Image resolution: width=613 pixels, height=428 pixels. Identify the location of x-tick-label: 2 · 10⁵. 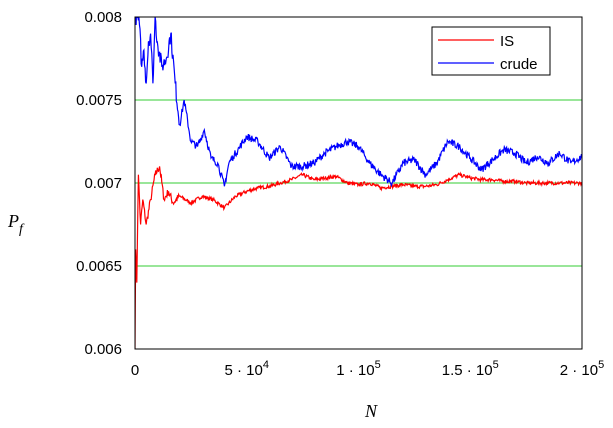
(582, 369).